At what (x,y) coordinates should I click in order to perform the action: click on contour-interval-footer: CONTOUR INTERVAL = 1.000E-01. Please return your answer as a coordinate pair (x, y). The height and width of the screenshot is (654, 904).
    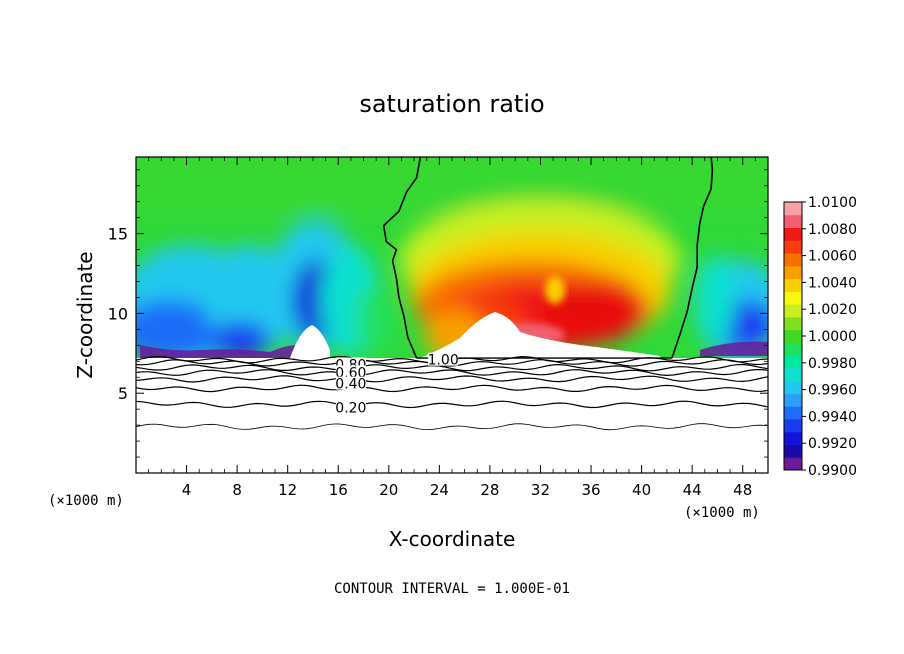
    Looking at the image, I should click on (452, 589).